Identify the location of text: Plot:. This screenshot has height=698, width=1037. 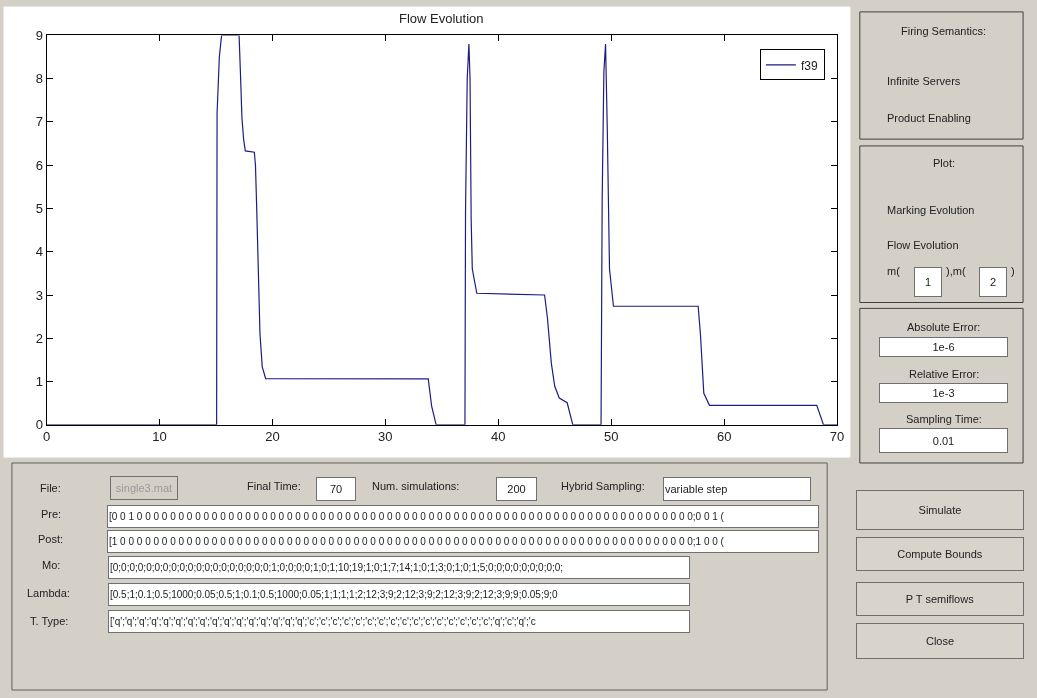
(944, 163).